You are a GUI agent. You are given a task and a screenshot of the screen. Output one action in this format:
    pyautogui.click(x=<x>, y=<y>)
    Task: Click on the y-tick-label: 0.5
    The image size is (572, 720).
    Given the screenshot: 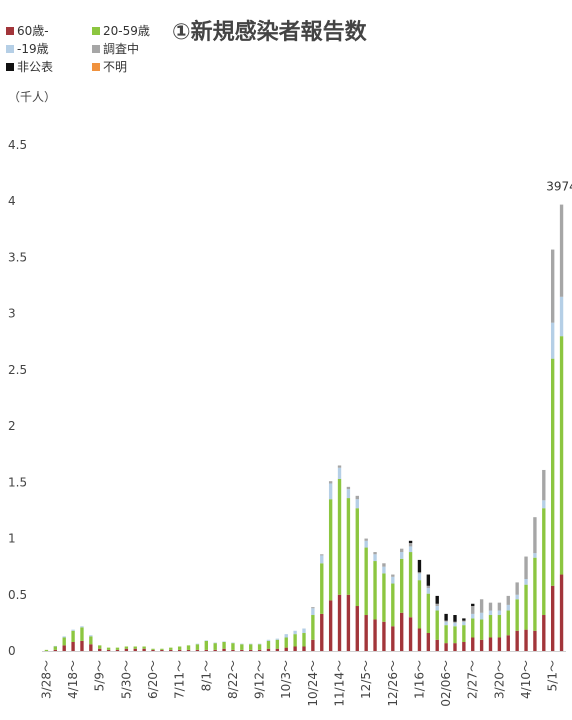 What is the action you would take?
    pyautogui.click(x=17, y=595)
    